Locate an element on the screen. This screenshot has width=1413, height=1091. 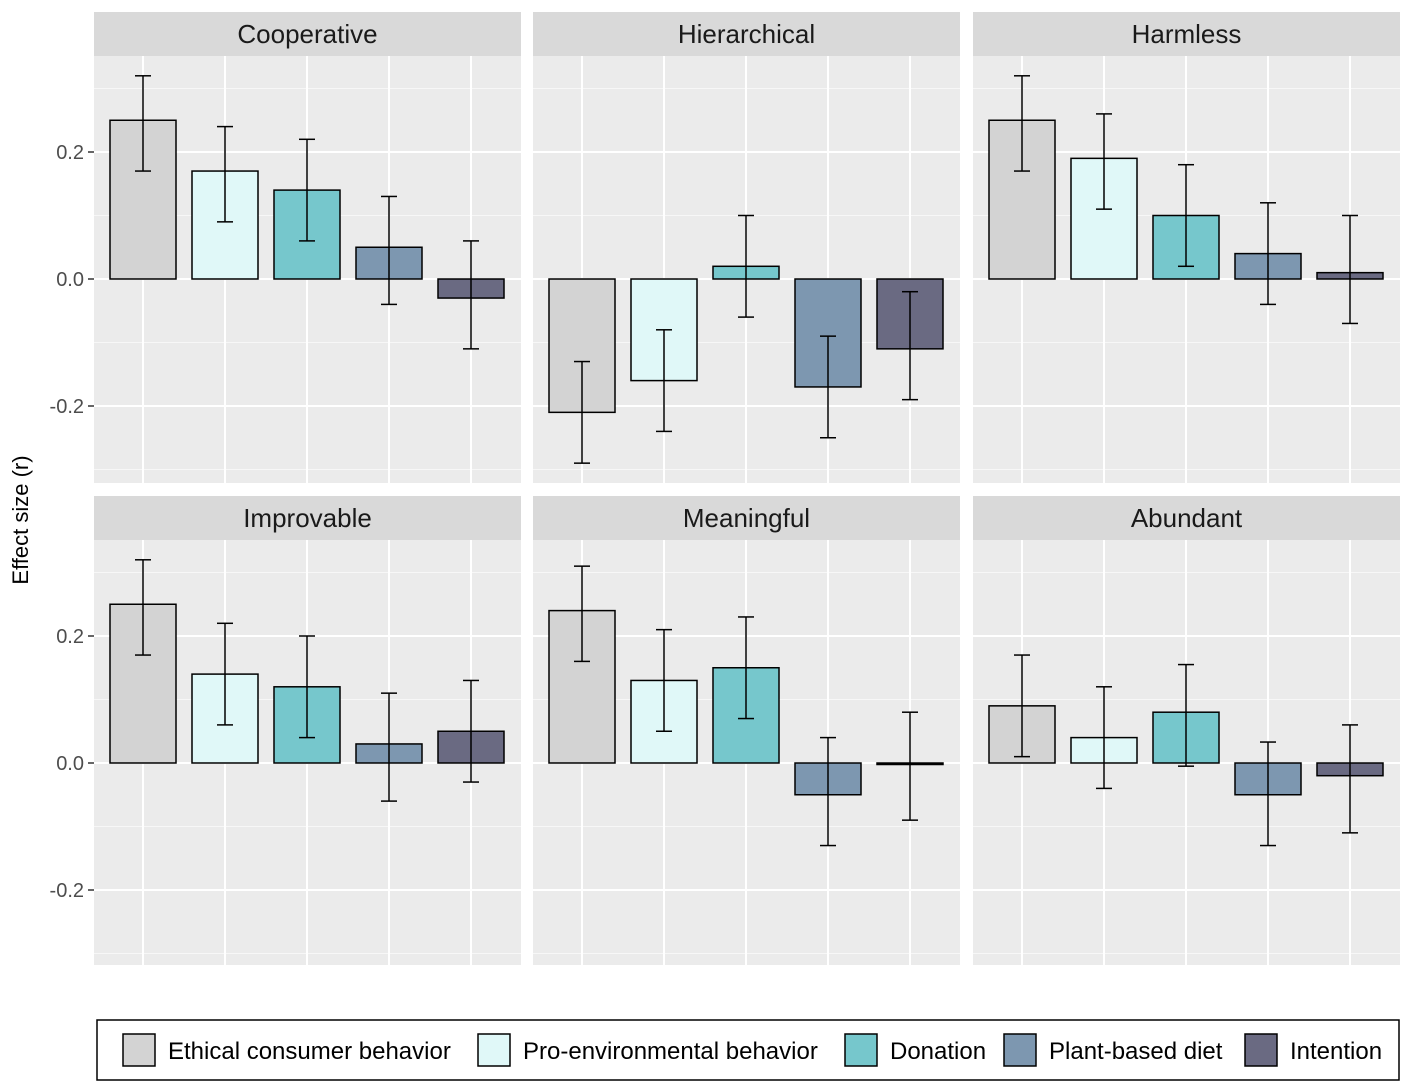
facet-title: Harmless is located at coordinates (1187, 34).